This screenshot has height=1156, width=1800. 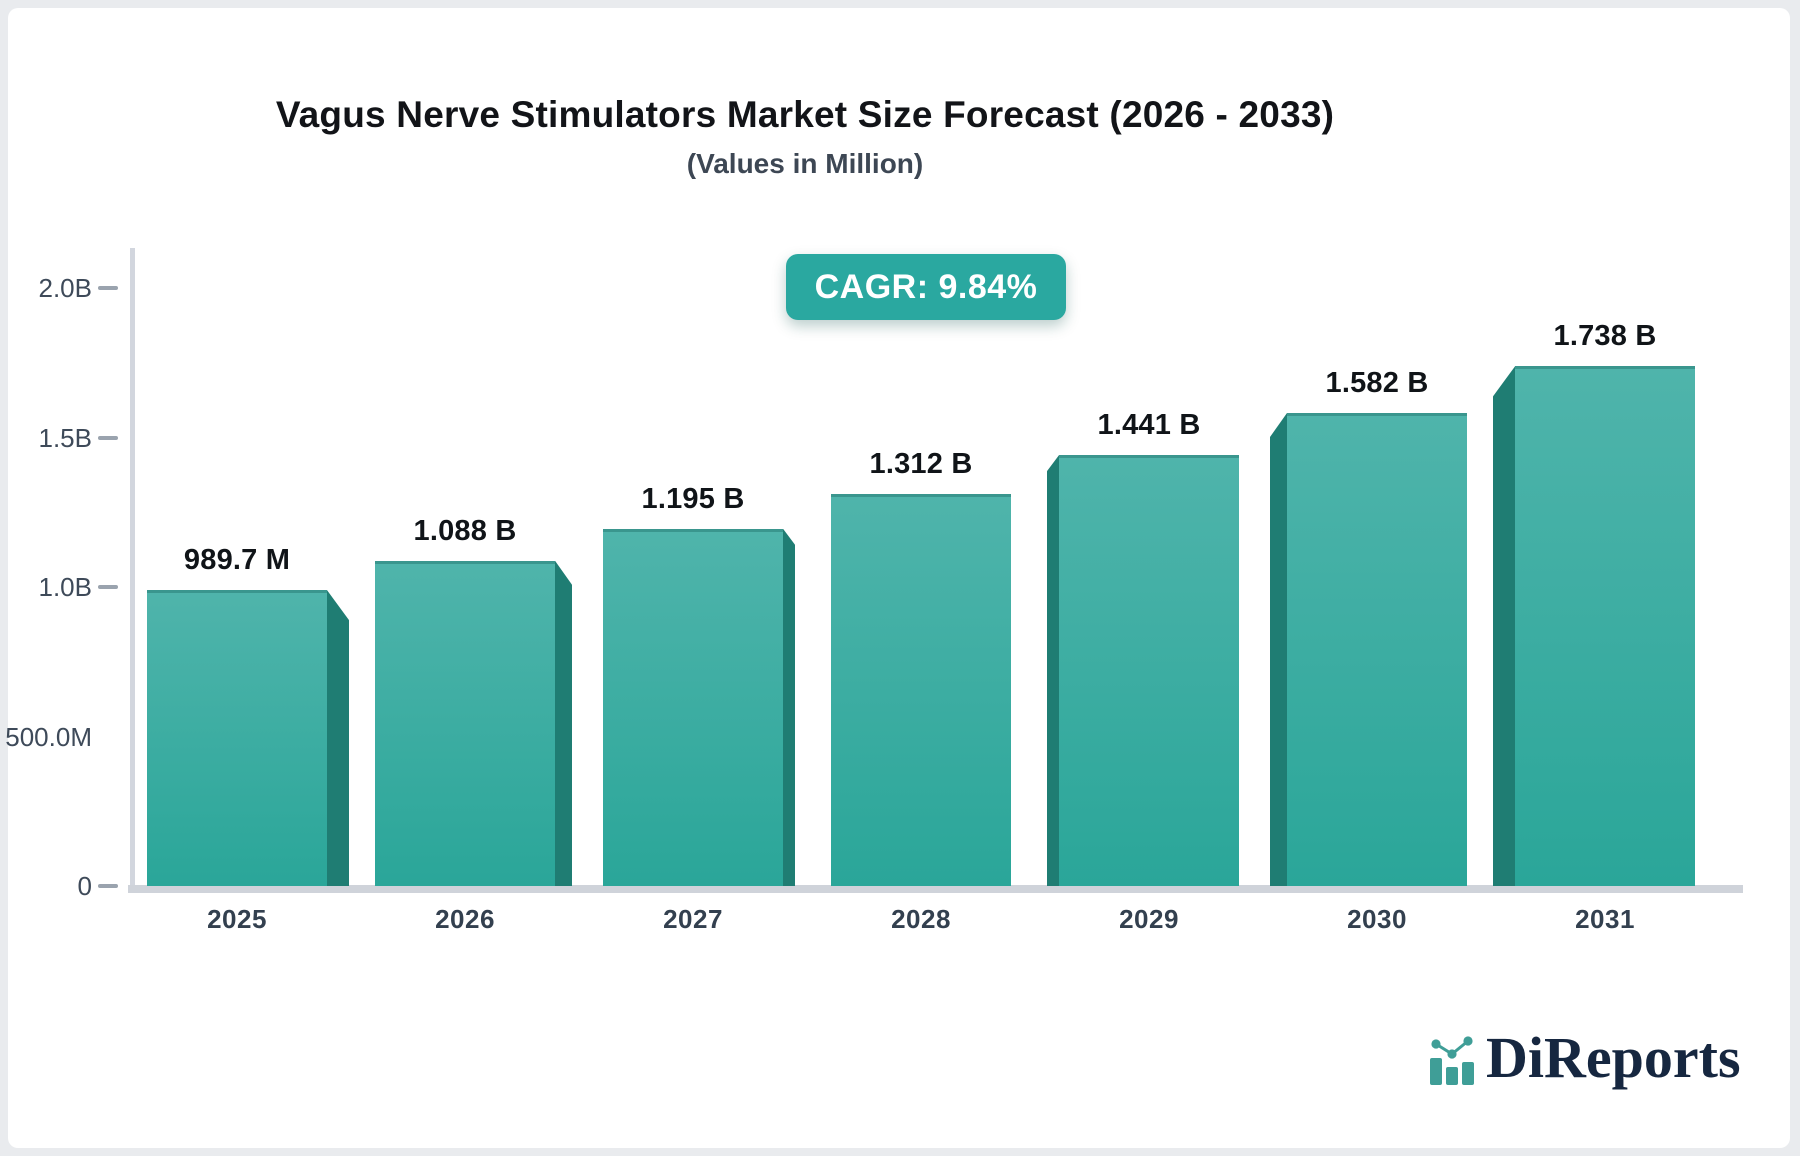 What do you see at coordinates (1149, 670) in the screenshot?
I see `bar-2029` at bounding box center [1149, 670].